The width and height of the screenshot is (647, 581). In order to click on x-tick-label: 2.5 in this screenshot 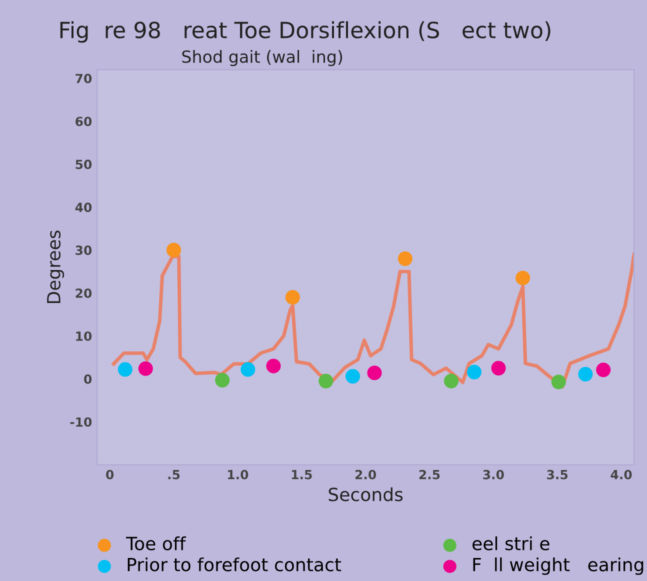, I will do `click(429, 475)`.